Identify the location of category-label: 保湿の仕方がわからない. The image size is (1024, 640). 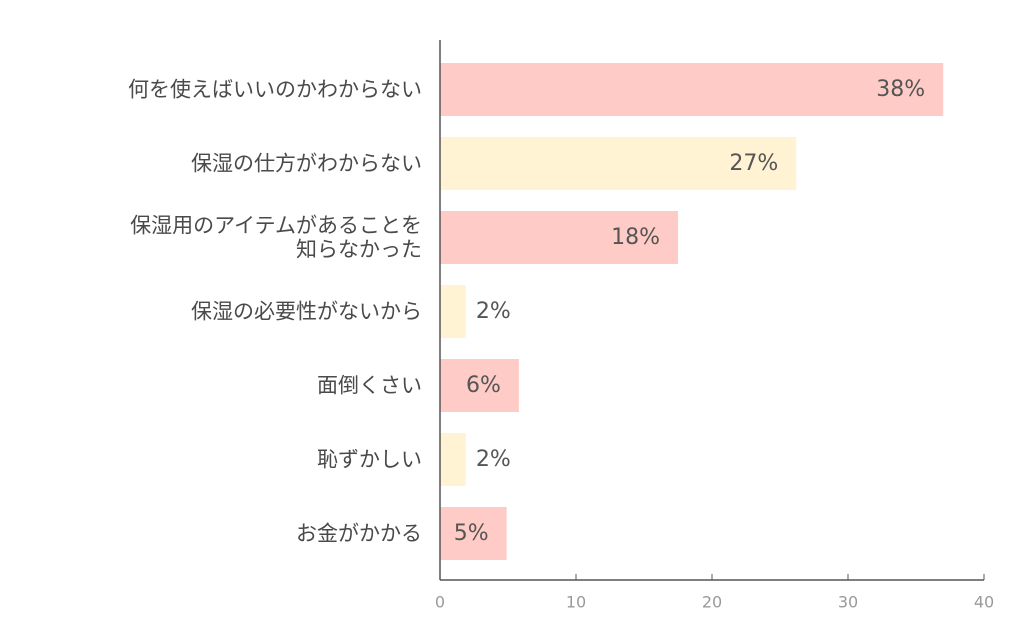
(306, 164).